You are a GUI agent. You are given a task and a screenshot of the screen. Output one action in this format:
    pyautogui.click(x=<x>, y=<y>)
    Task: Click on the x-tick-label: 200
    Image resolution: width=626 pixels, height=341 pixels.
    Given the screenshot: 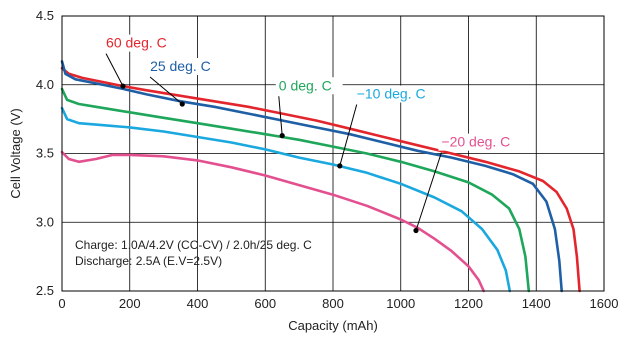 What is the action you would take?
    pyautogui.click(x=130, y=303)
    